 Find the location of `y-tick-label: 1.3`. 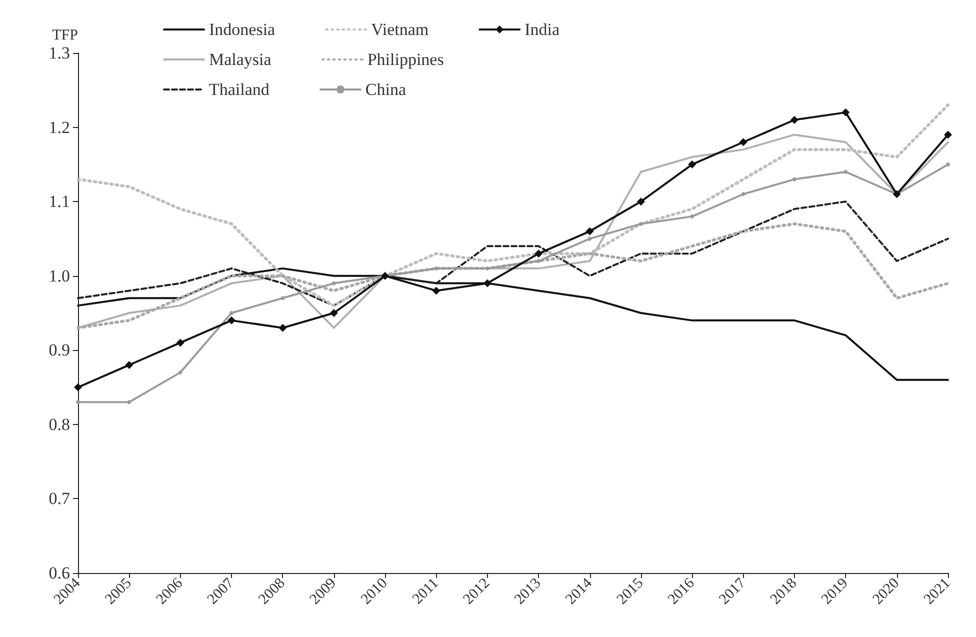

y-tick-label: 1.3 is located at coordinates (59, 53).